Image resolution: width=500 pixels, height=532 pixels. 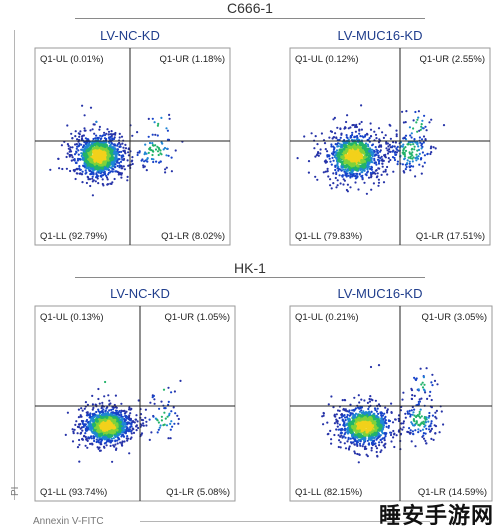 What do you see at coordinates (192, 59) in the screenshot?
I see `quadrant-label-ur: Q1-UR (1.18%)` at bounding box center [192, 59].